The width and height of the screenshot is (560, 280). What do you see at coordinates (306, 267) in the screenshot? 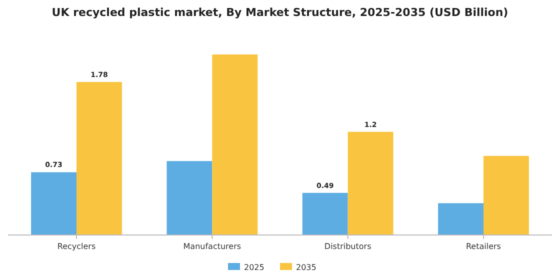
I see `legend-label: 2035` at bounding box center [306, 267].